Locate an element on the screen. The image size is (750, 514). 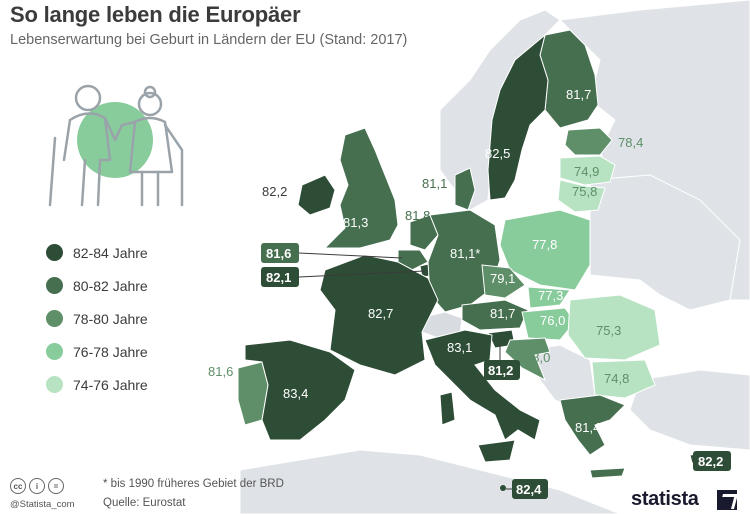
label-grossbritannien: 81,3 is located at coordinates (355, 222).